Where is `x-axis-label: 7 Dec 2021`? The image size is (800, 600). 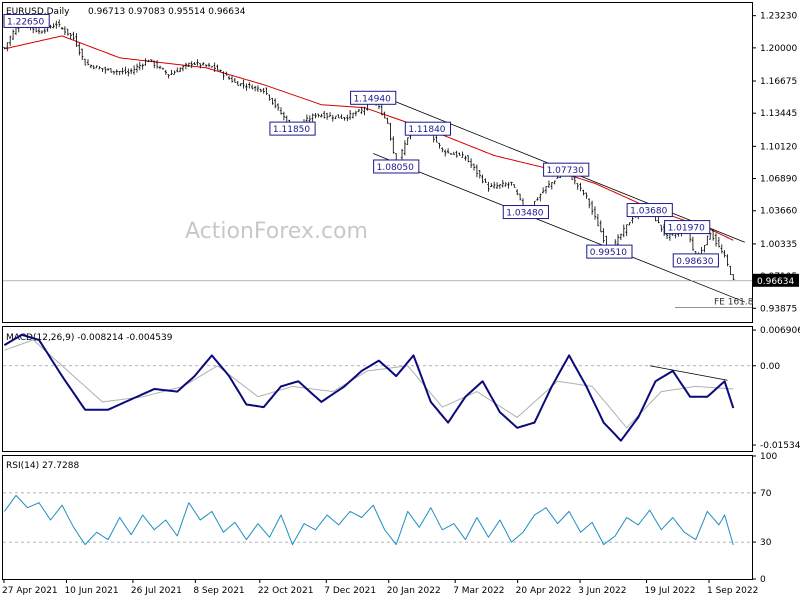
x-axis-label: 7 Dec 2021 is located at coordinates (350, 591).